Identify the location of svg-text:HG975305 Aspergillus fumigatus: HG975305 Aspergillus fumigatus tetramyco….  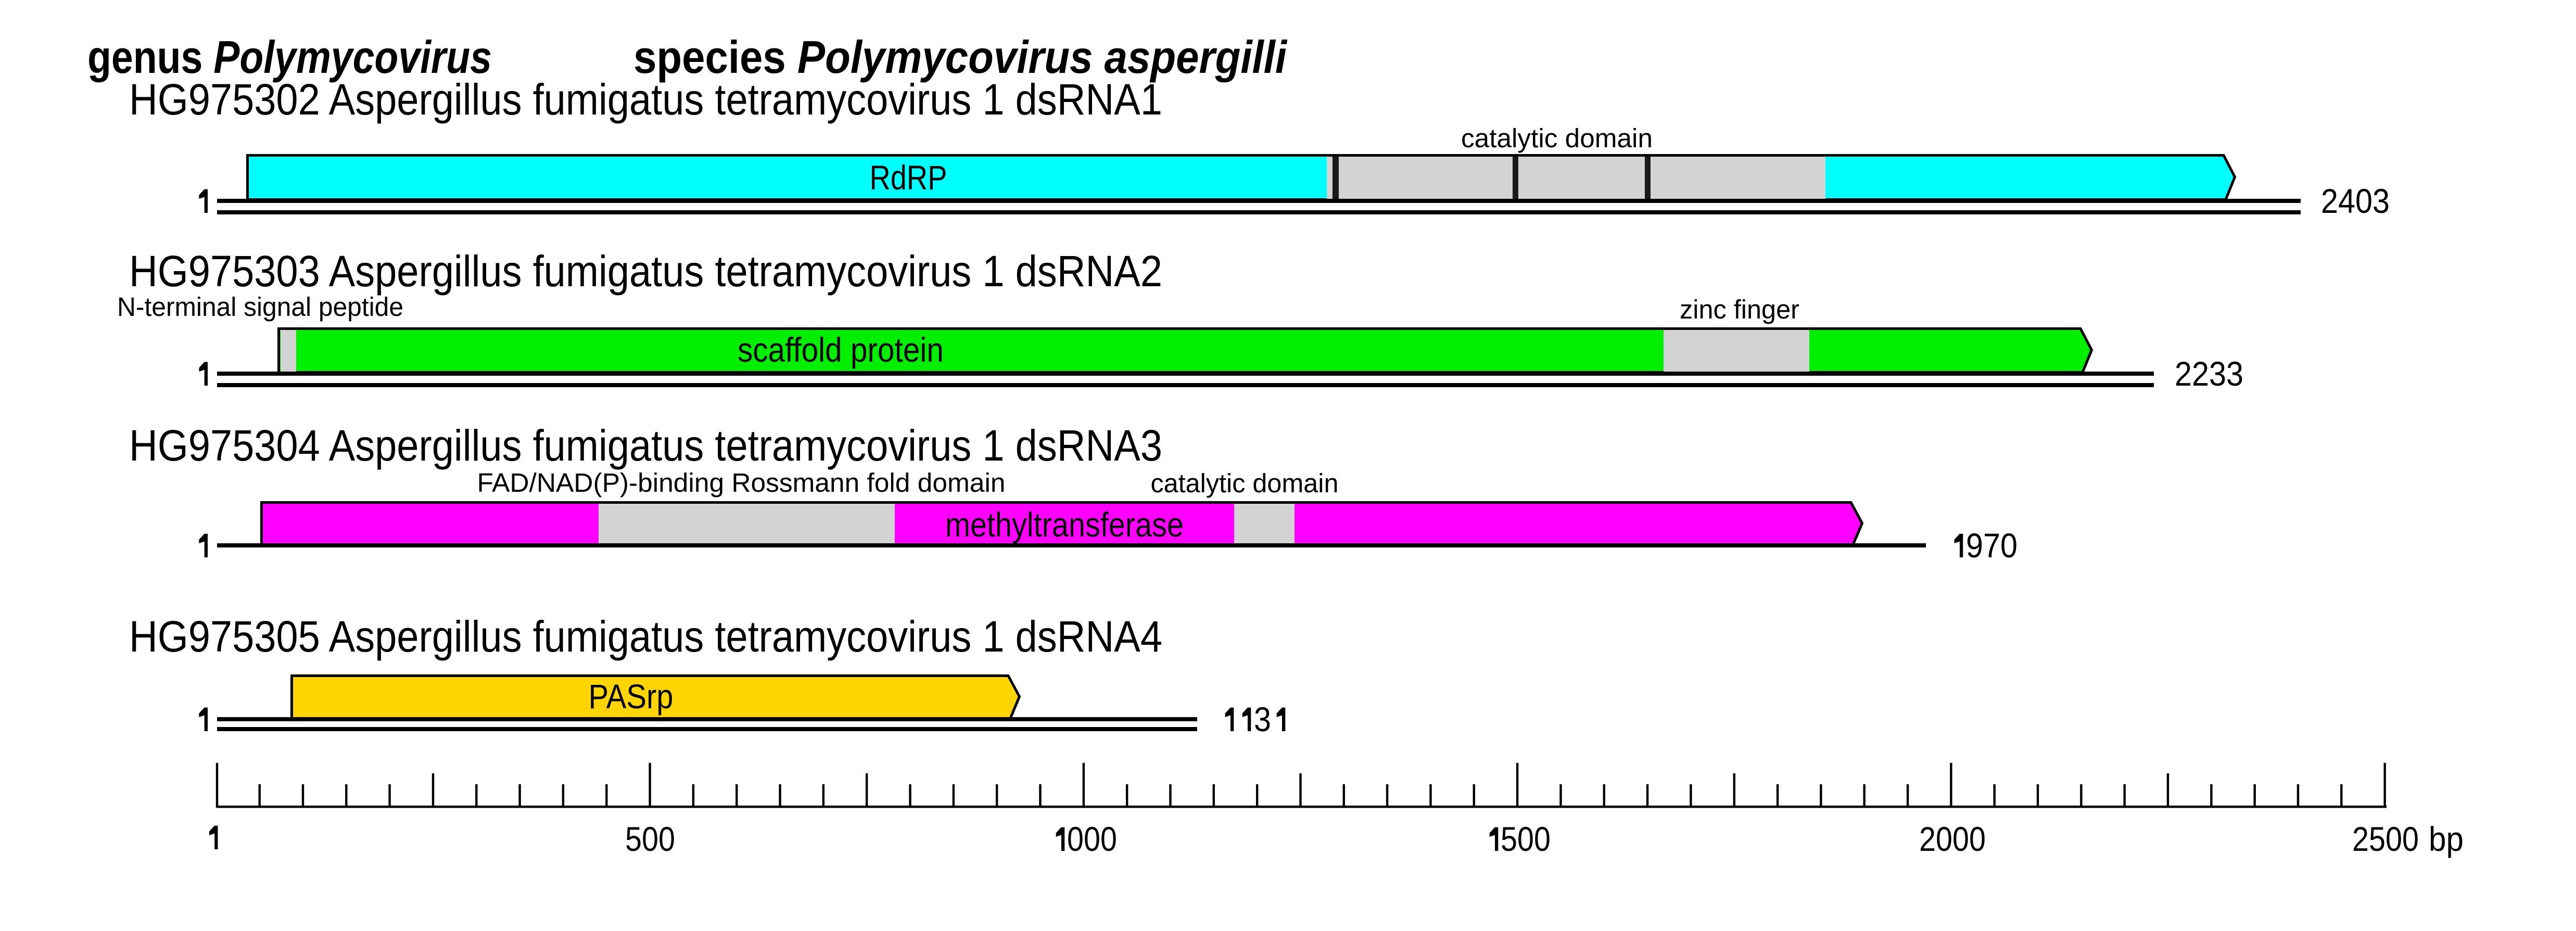
(645, 636).